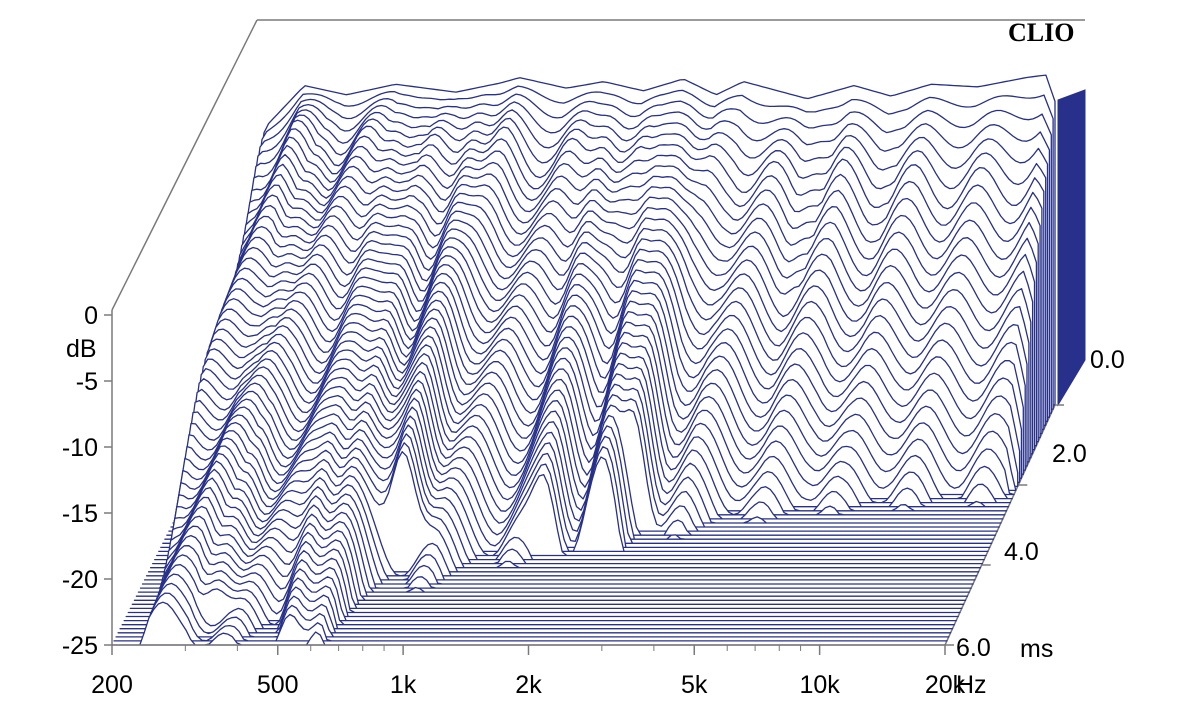 This screenshot has width=1200, height=714. I want to click on x-tick-label: 5k, so click(694, 685).